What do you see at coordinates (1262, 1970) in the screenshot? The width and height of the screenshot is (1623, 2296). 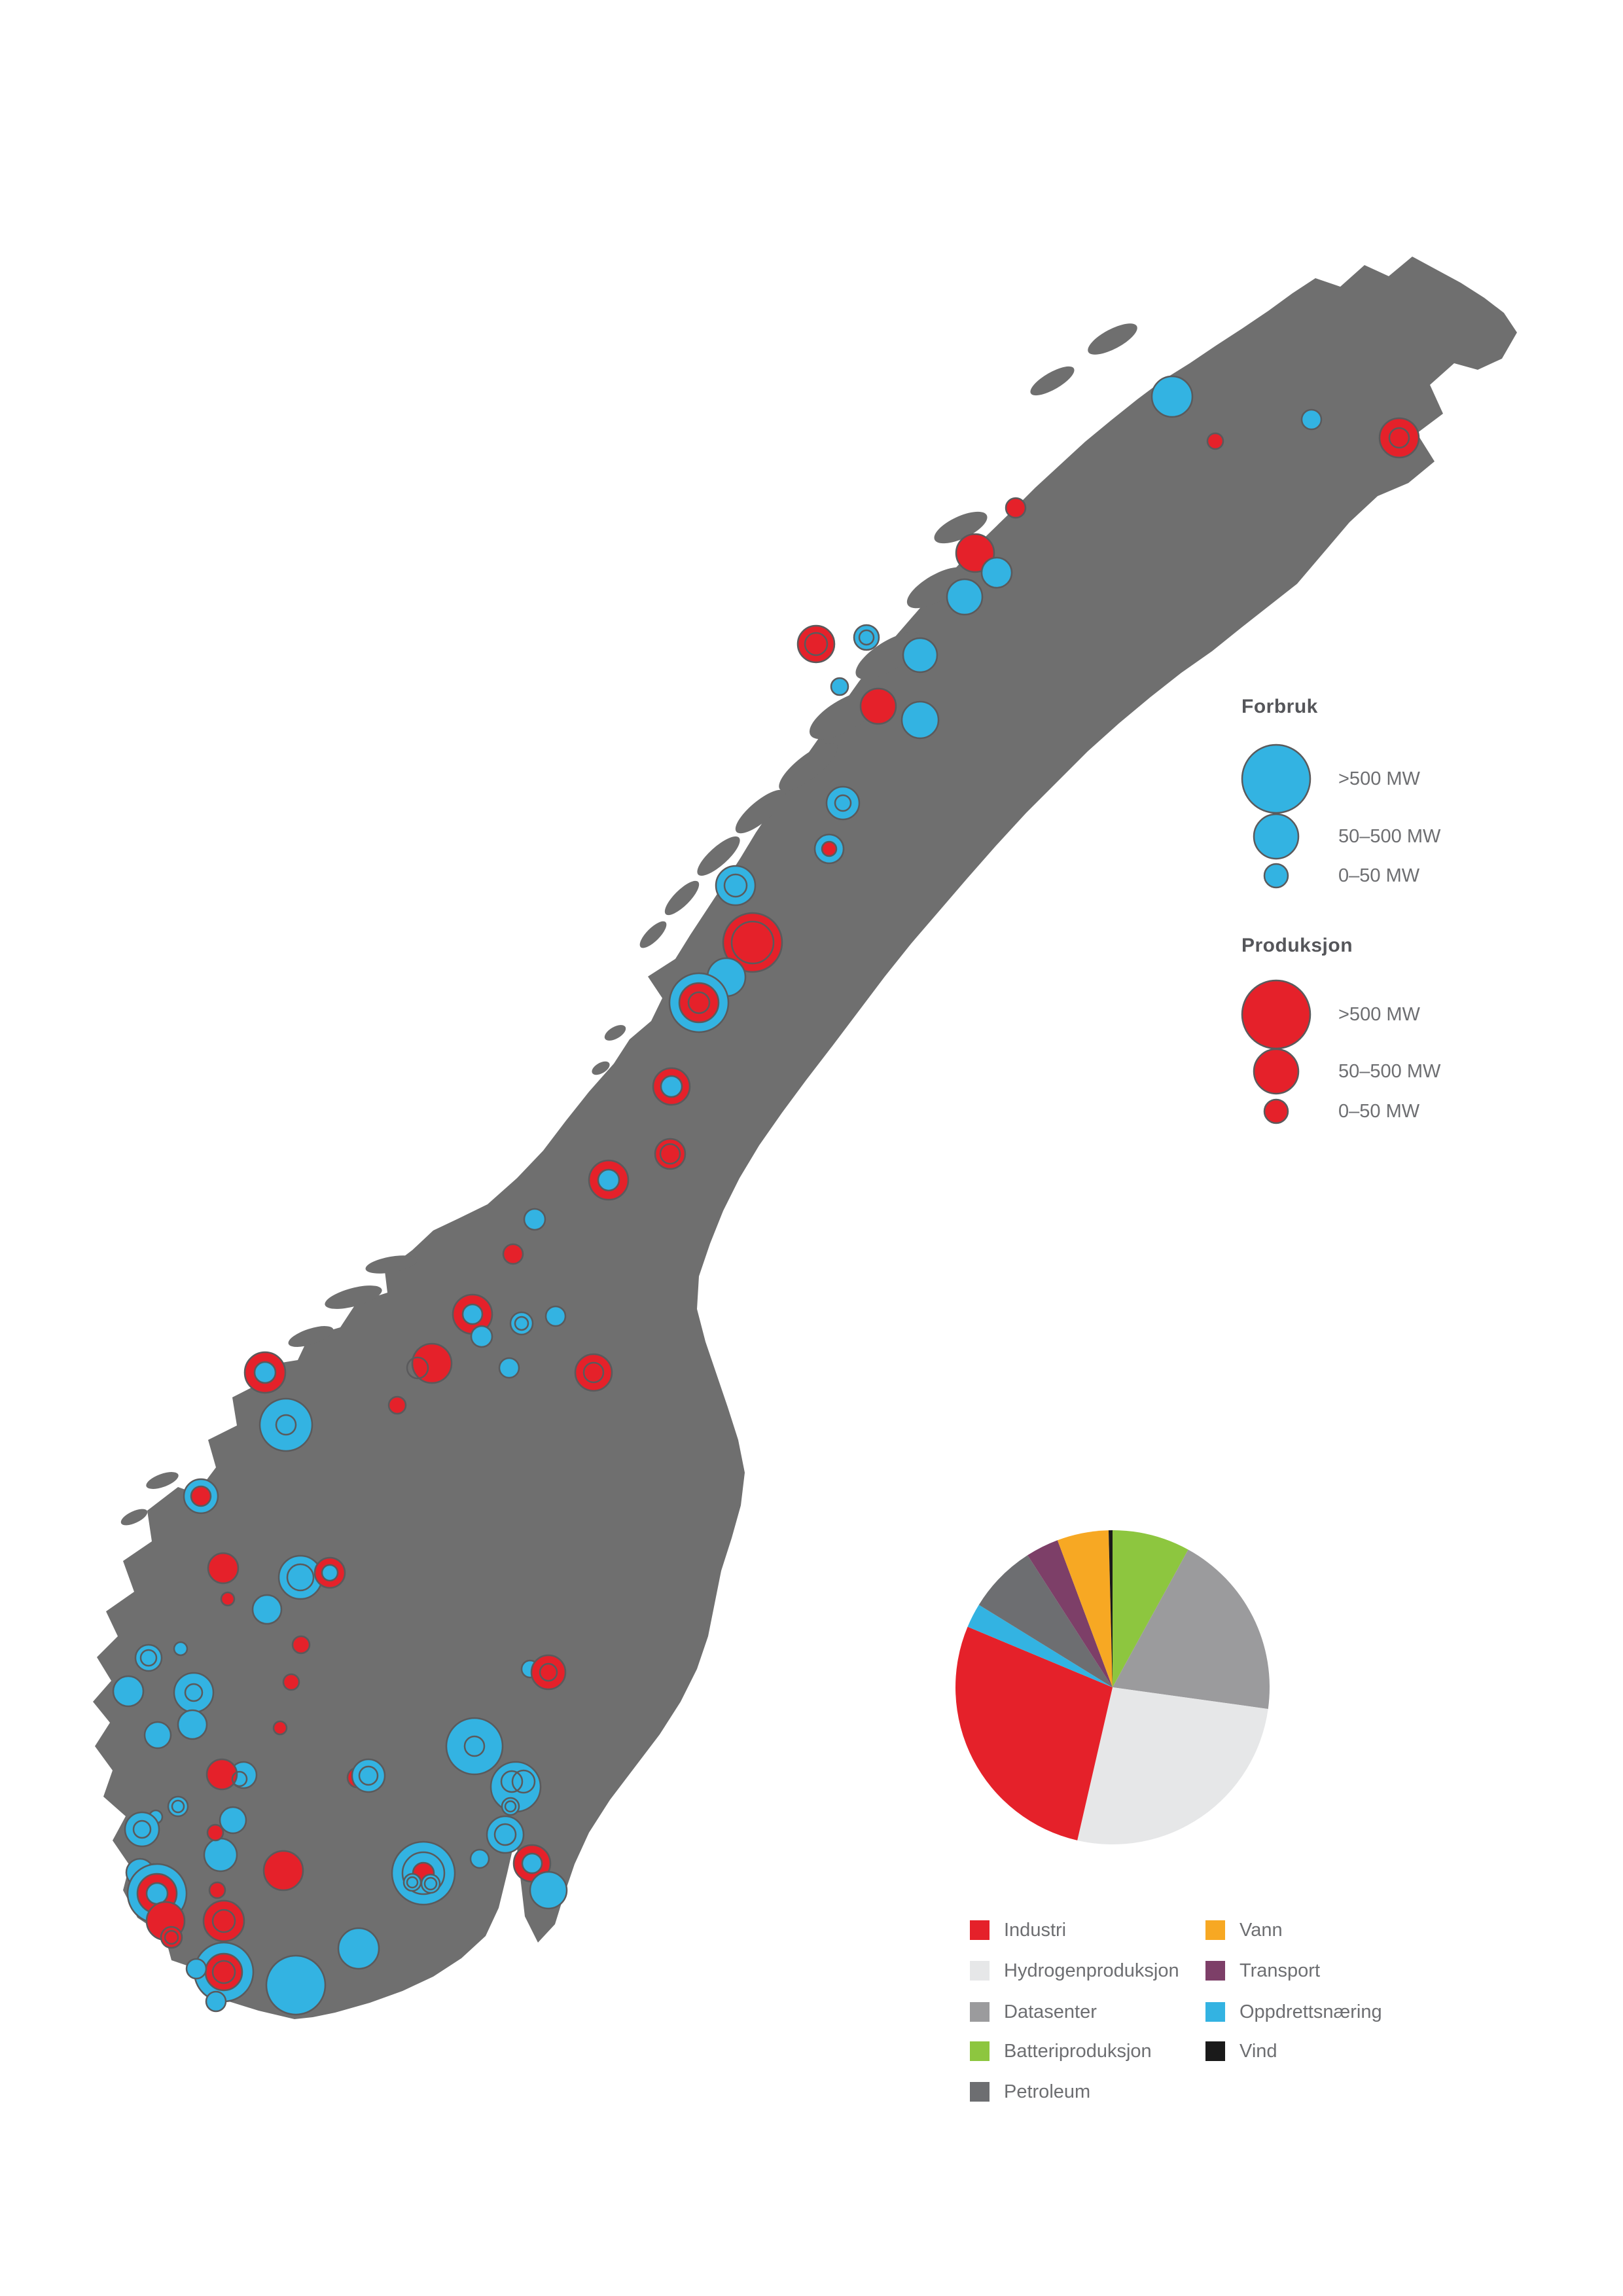 I see `pie-legend-item: Transport` at bounding box center [1262, 1970].